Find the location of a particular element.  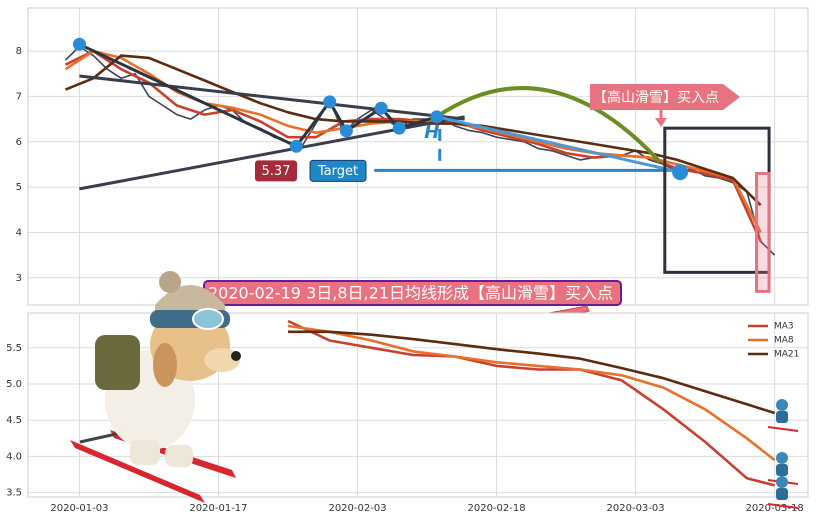

callout-text: 【高山滑雪】买入点 is located at coordinates (656, 97).